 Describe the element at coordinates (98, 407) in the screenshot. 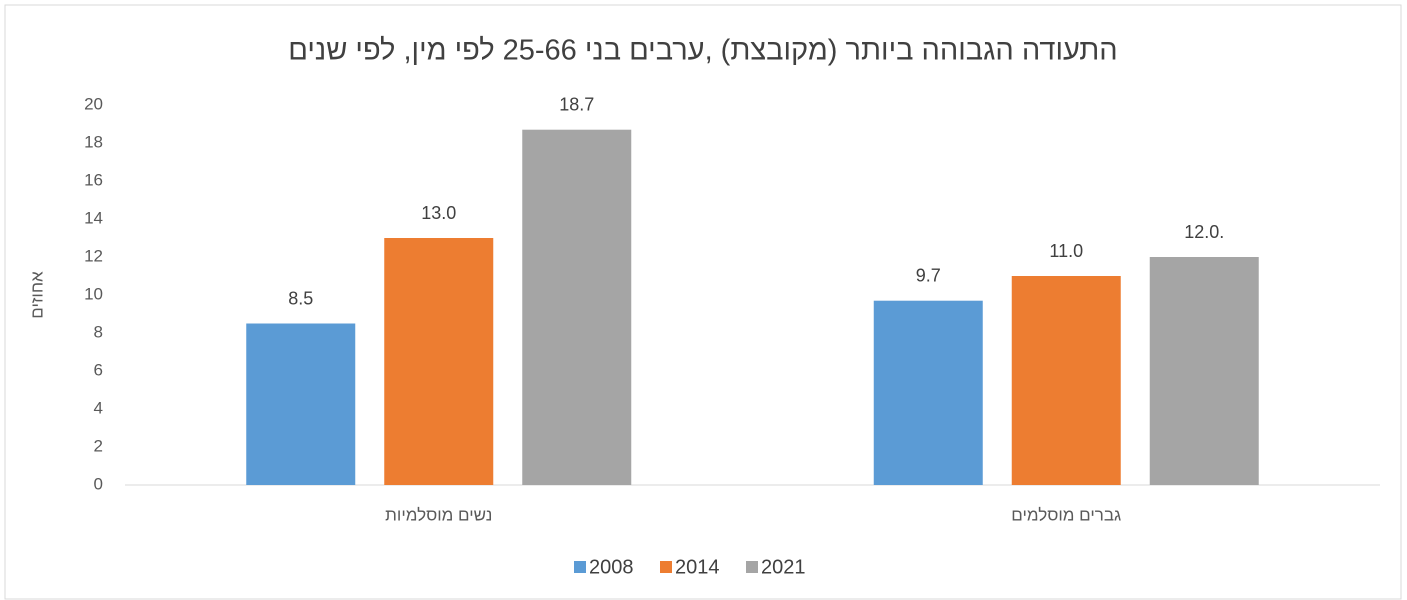

I see `y-tick-label: 4` at that location.